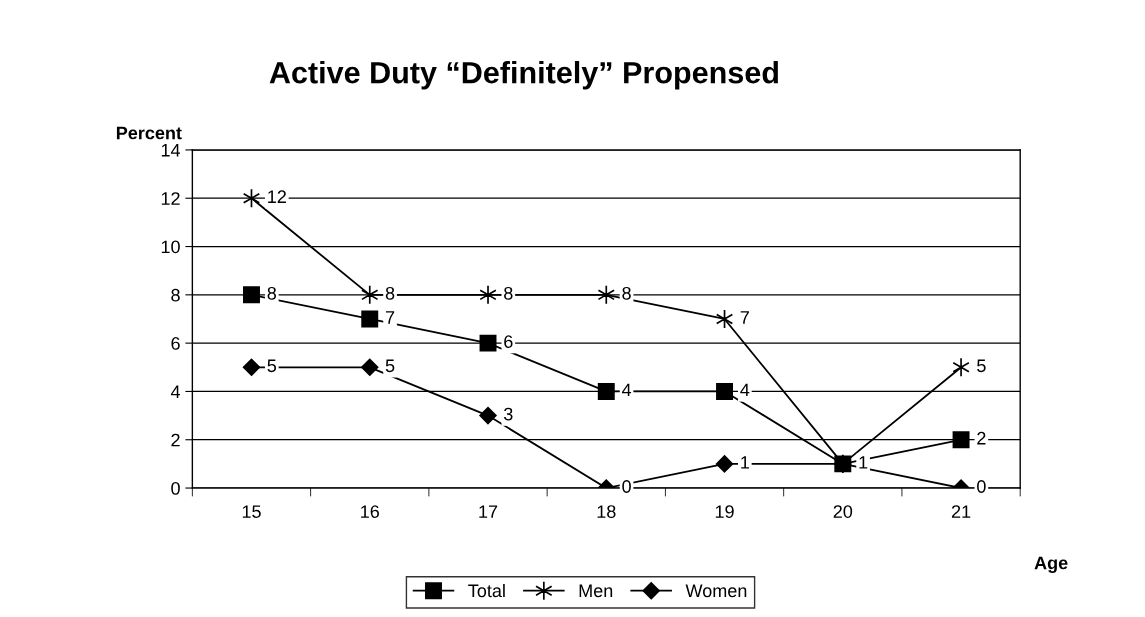 This screenshot has width=1145, height=617. What do you see at coordinates (1051, 564) in the screenshot?
I see `x-axis-title: Age` at bounding box center [1051, 564].